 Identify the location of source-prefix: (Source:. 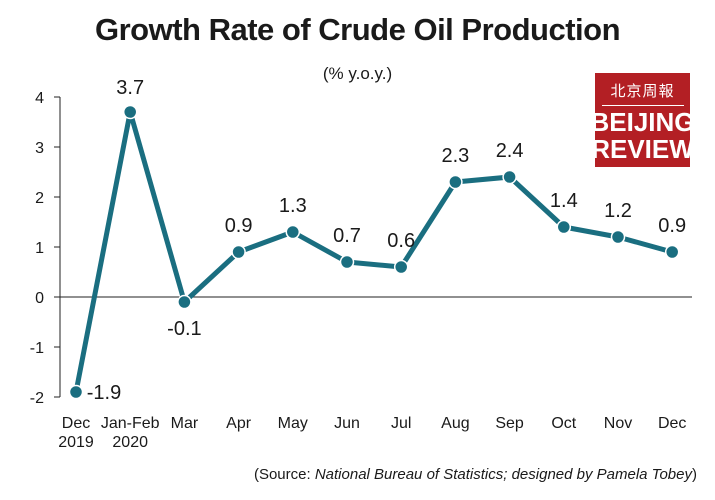
(284, 474).